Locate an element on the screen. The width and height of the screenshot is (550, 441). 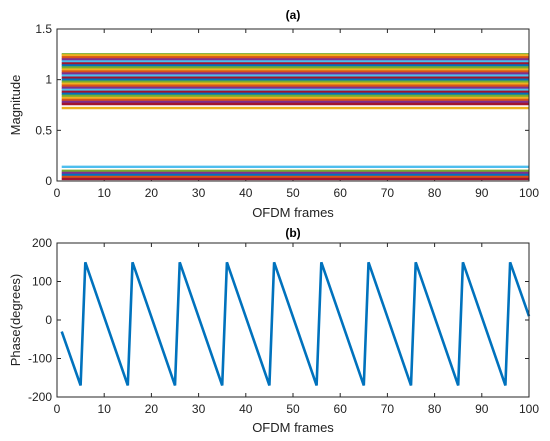
panel-b-xtick-label: 50 is located at coordinates (293, 409).